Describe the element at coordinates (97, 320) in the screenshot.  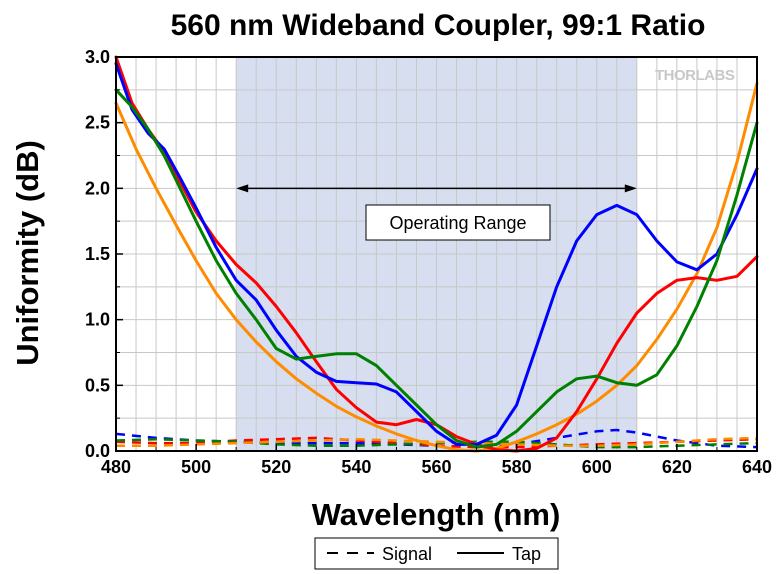
I see `y-tick-label: 1.0` at that location.